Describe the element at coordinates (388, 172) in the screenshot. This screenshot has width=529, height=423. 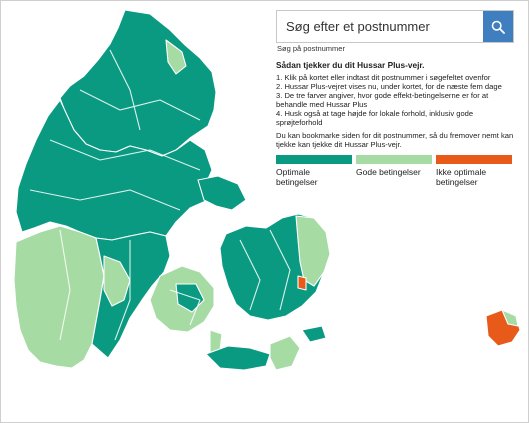
I see `legend-label-good: Gode betingelser` at that location.